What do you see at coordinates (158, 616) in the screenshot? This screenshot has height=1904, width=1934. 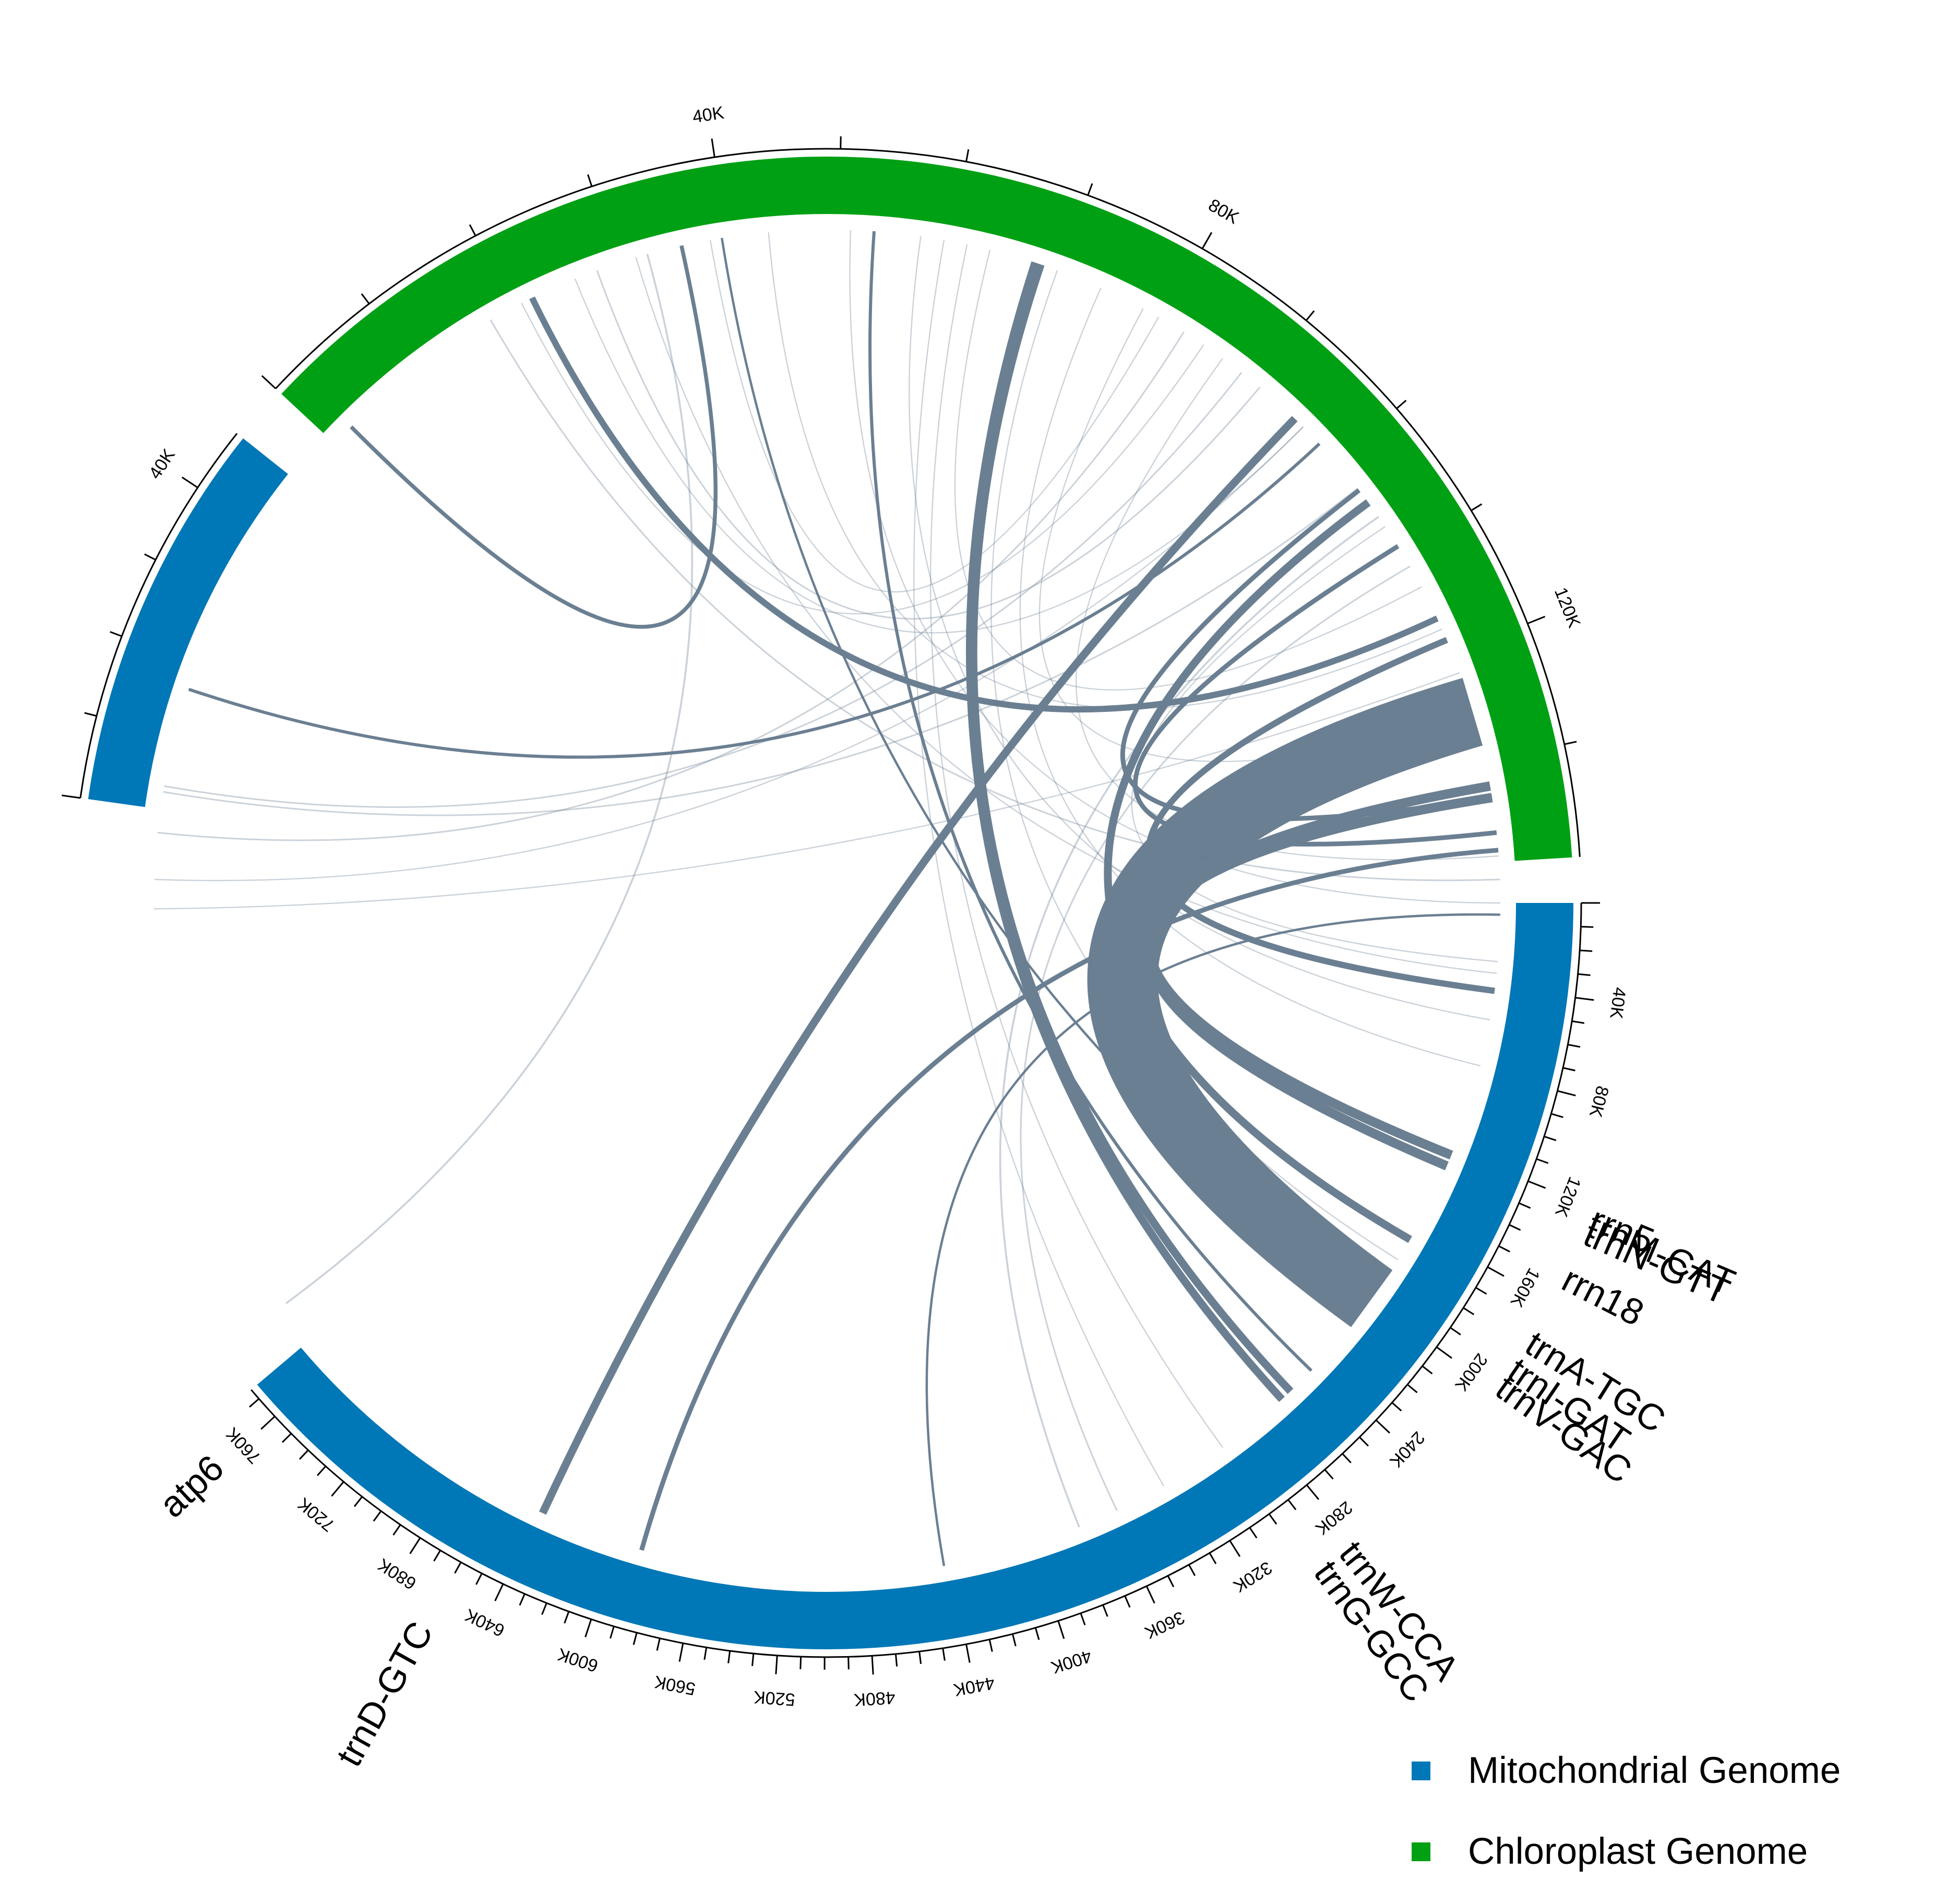 I see `axis-mito_B` at bounding box center [158, 616].